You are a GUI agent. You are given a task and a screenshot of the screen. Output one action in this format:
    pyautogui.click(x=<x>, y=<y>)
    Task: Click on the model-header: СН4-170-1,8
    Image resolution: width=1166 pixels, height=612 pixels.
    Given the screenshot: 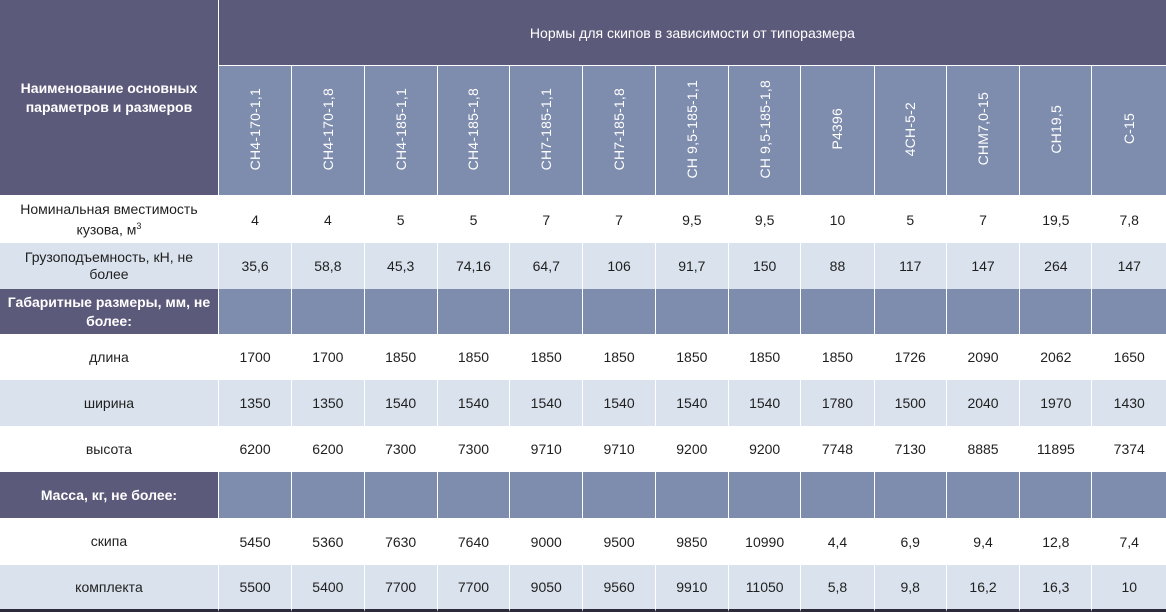 What is the action you would take?
    pyautogui.click(x=328, y=131)
    